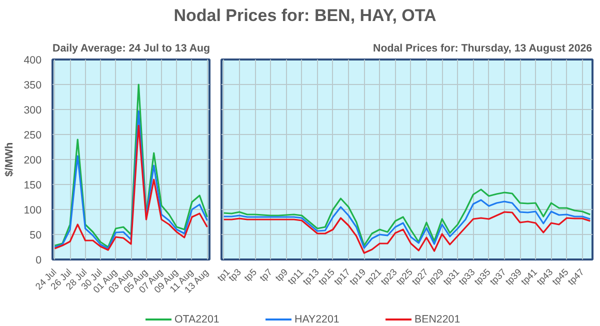 The height and width of the screenshot is (326, 600). I want to click on y-tick-label: 350, so click(33, 86).